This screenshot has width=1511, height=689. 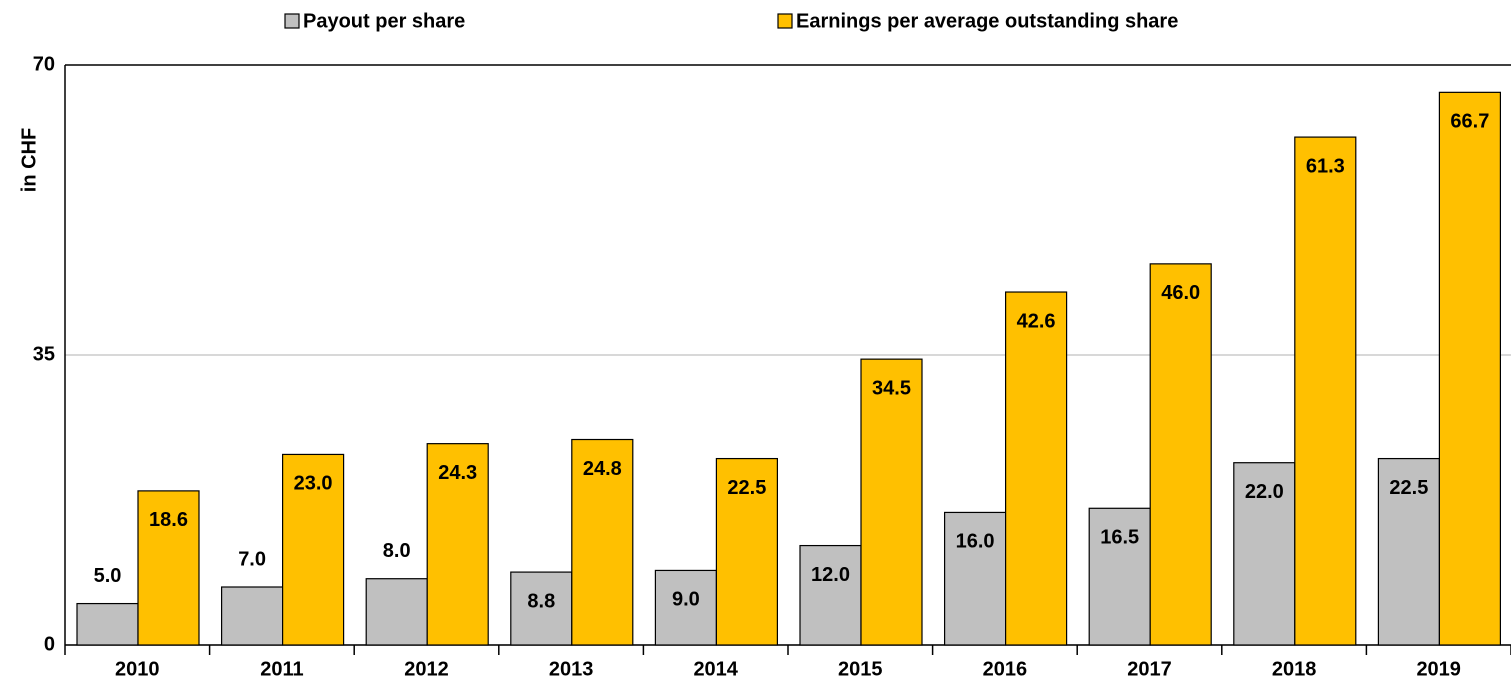 What do you see at coordinates (686, 600) in the screenshot?
I see `data-label: 9.0` at bounding box center [686, 600].